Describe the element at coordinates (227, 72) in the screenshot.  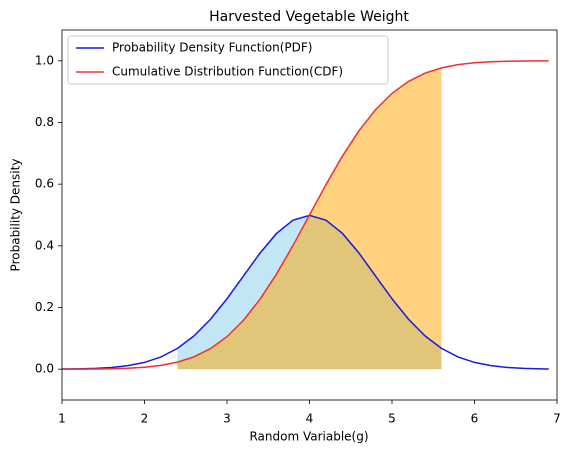
I see `legend-label: Cumulative Distribution Function(CDF)` at that location.